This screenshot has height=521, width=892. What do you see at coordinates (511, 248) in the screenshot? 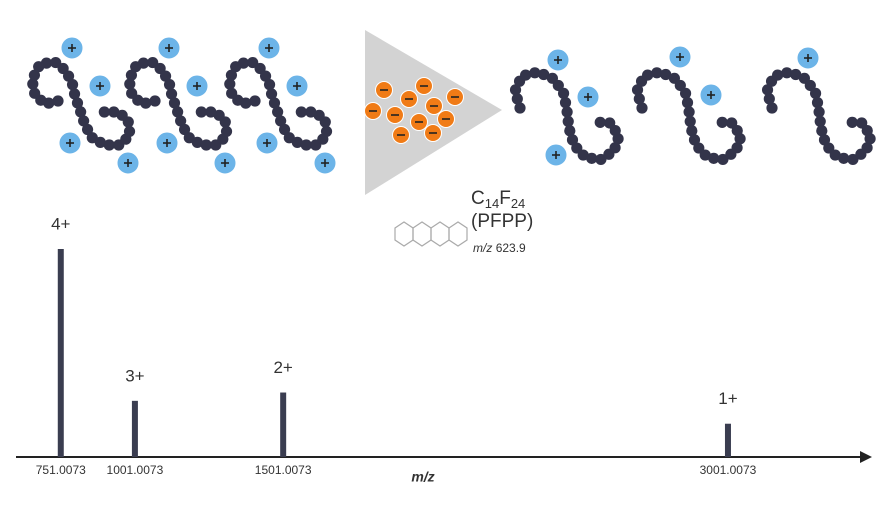
I see `mz-value: 623.9` at bounding box center [511, 248].